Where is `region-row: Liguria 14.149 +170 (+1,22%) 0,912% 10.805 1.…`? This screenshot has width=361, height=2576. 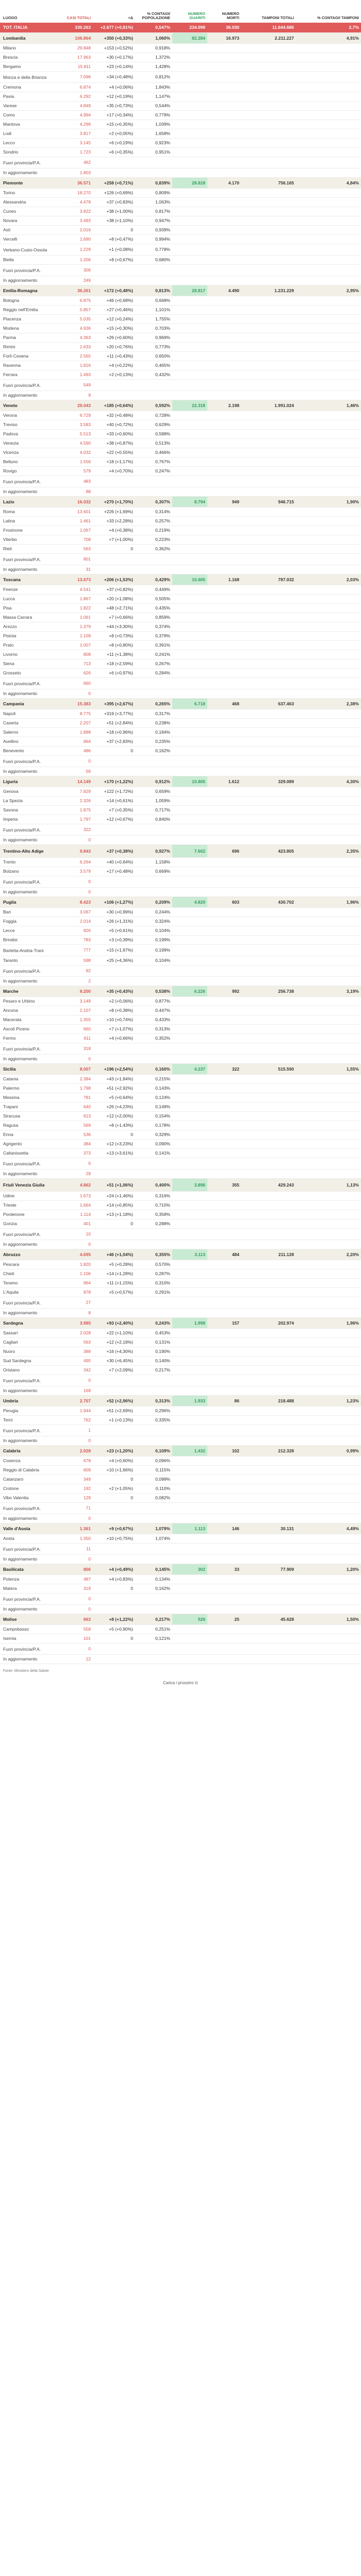
region-row: Liguria 14.149 +170 (+1,22%) 0,912% 10.805 1.… is located at coordinates (180, 781).